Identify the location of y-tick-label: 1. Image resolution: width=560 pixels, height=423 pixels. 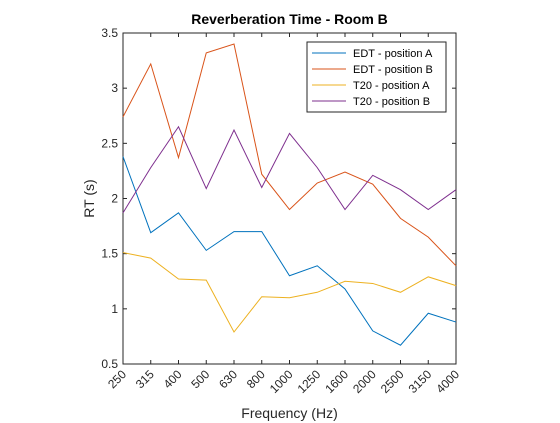
(114, 309).